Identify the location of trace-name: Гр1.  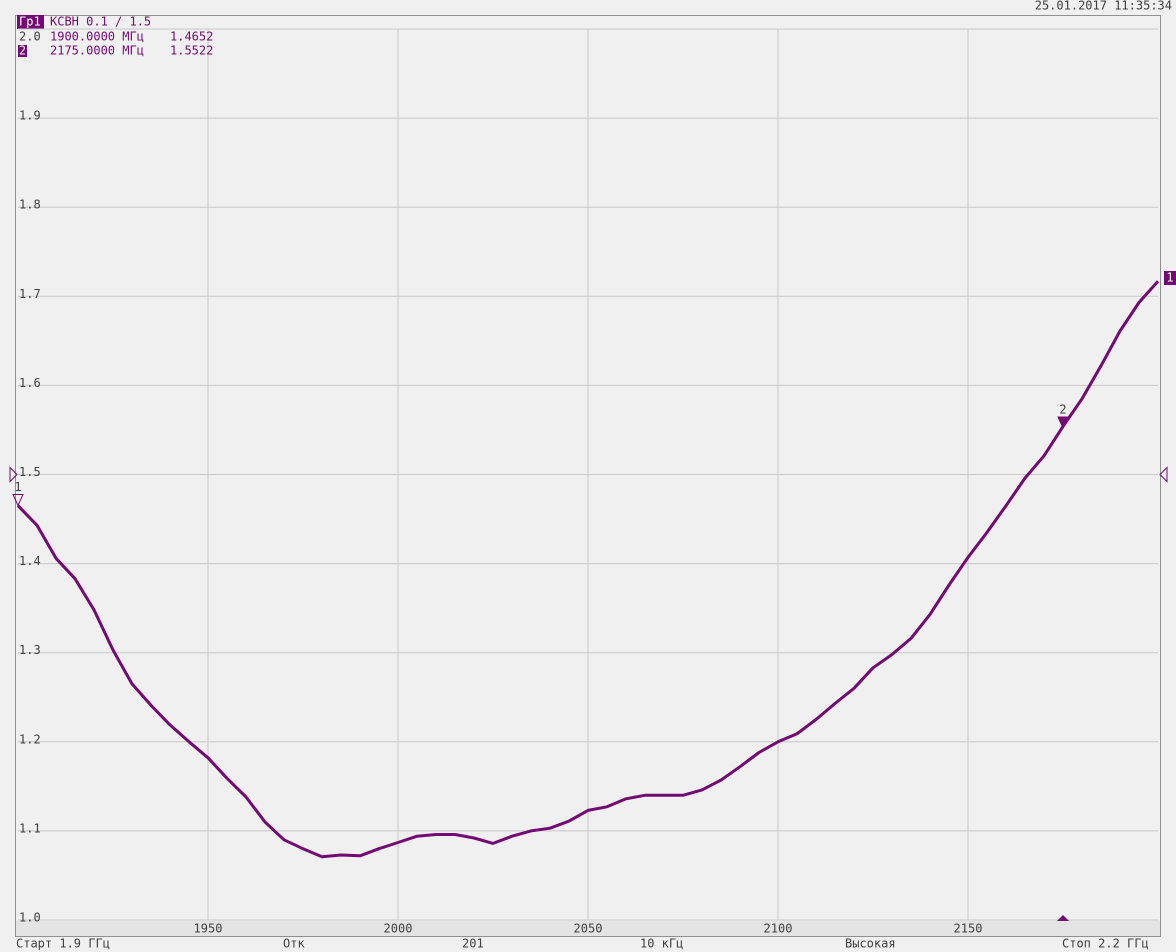
(30, 22).